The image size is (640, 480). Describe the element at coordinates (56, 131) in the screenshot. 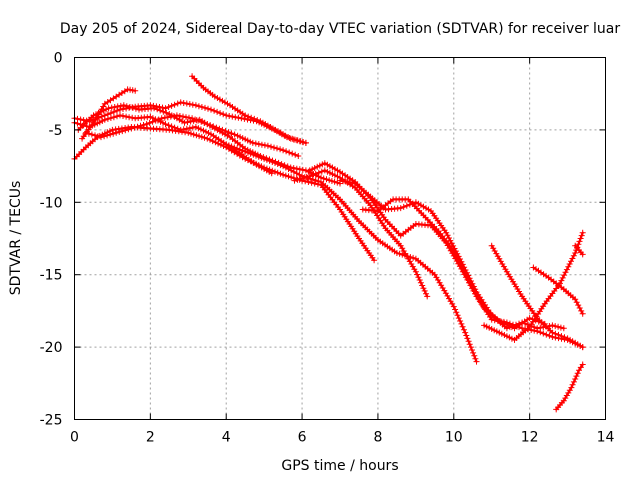

I see `y-tick-label: -5` at that location.